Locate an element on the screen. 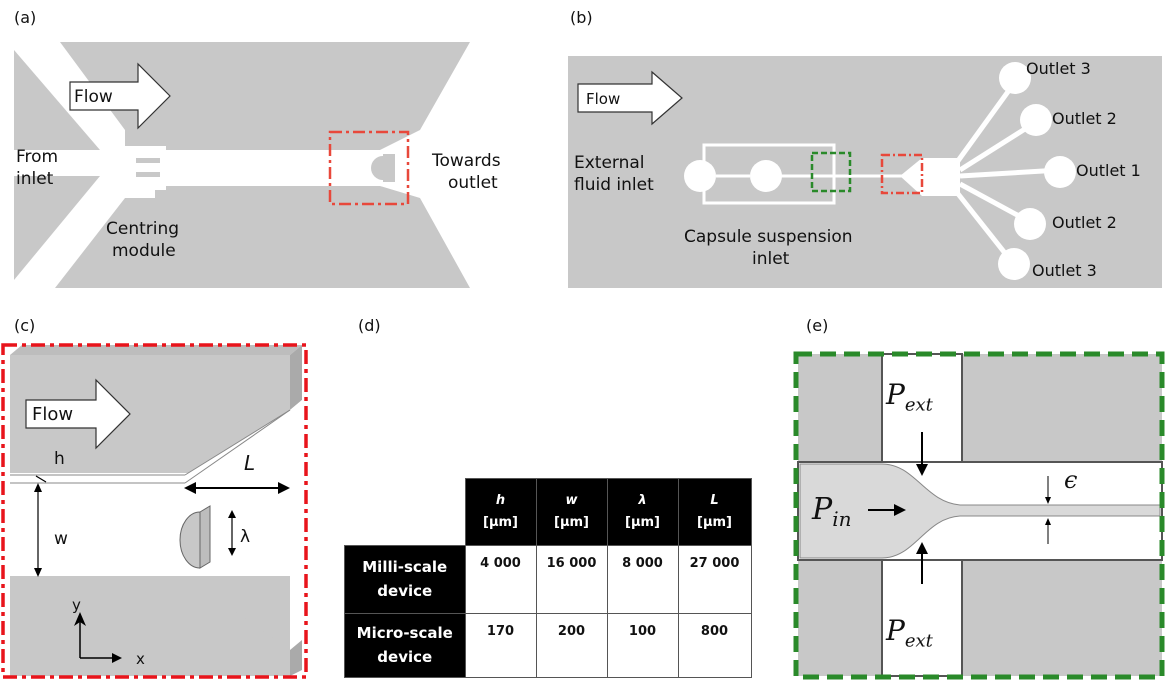 This screenshot has width=1165, height=680. panel-a-from-inlet-2: inlet is located at coordinates (35, 179).